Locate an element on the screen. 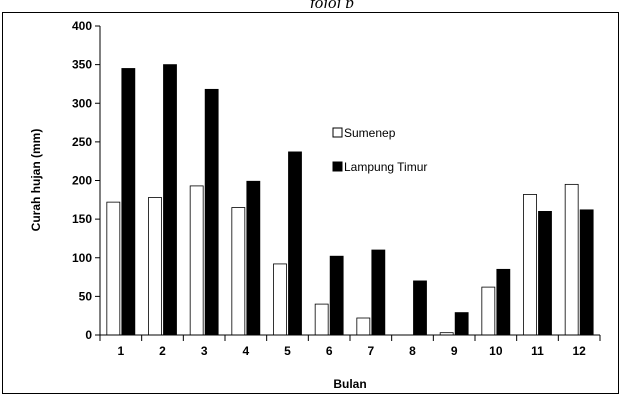 The width and height of the screenshot is (621, 399). y-tick-label: 350 is located at coordinates (82, 65).